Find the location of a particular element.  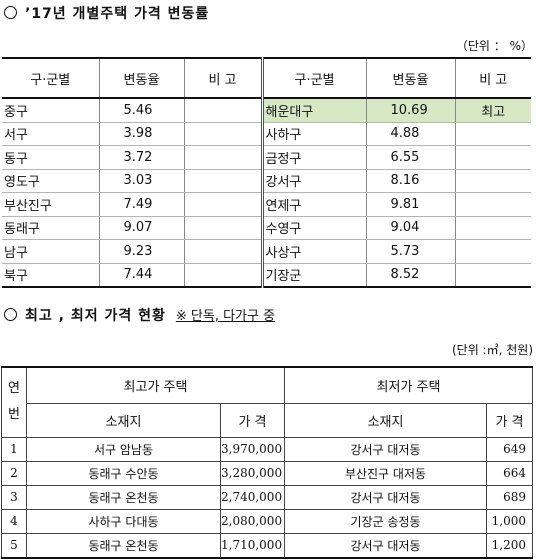

table-row: 1 서구 암남동 3,970,000 강서구 대저동 649 is located at coordinates (267, 449).